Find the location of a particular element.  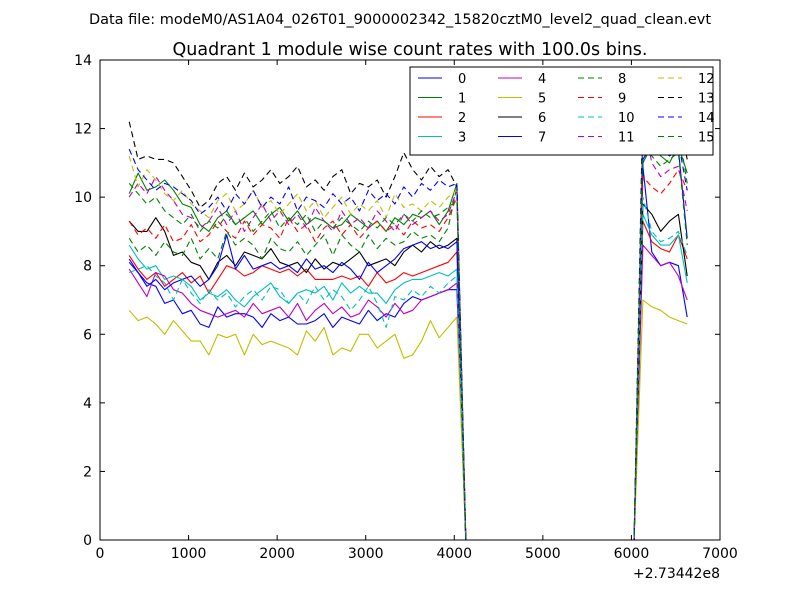

x-tick-label: 1000 is located at coordinates (189, 554).